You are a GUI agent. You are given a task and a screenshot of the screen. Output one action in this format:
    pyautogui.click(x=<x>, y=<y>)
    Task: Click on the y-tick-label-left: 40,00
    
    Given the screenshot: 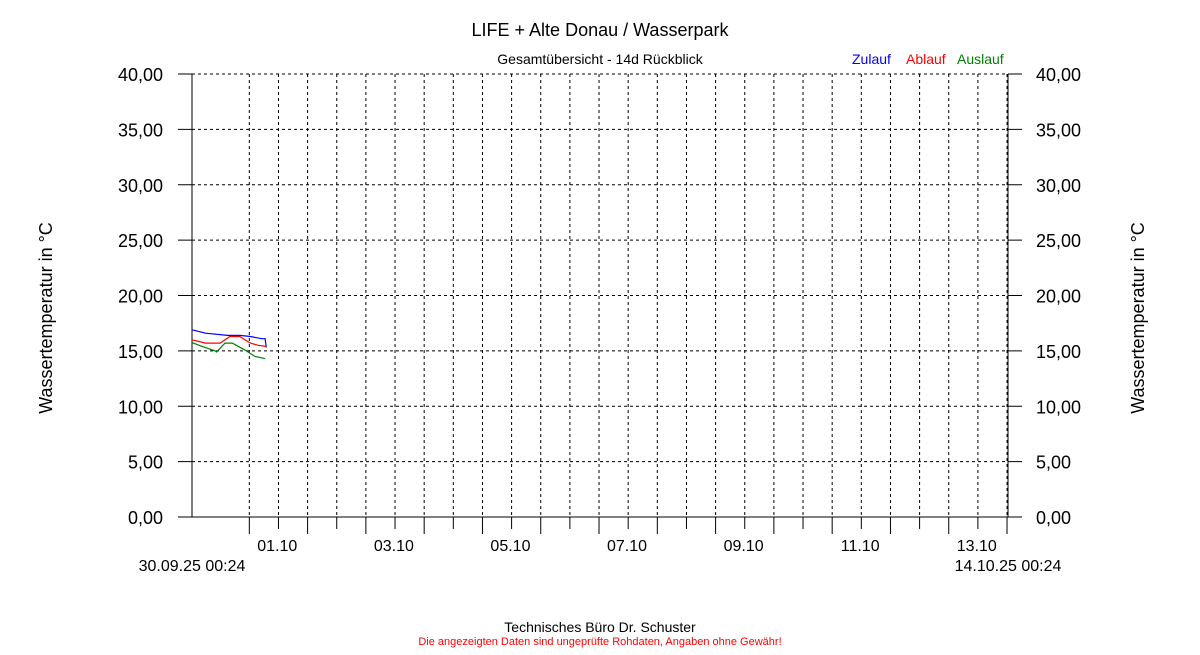 What is the action you would take?
    pyautogui.click(x=140, y=75)
    